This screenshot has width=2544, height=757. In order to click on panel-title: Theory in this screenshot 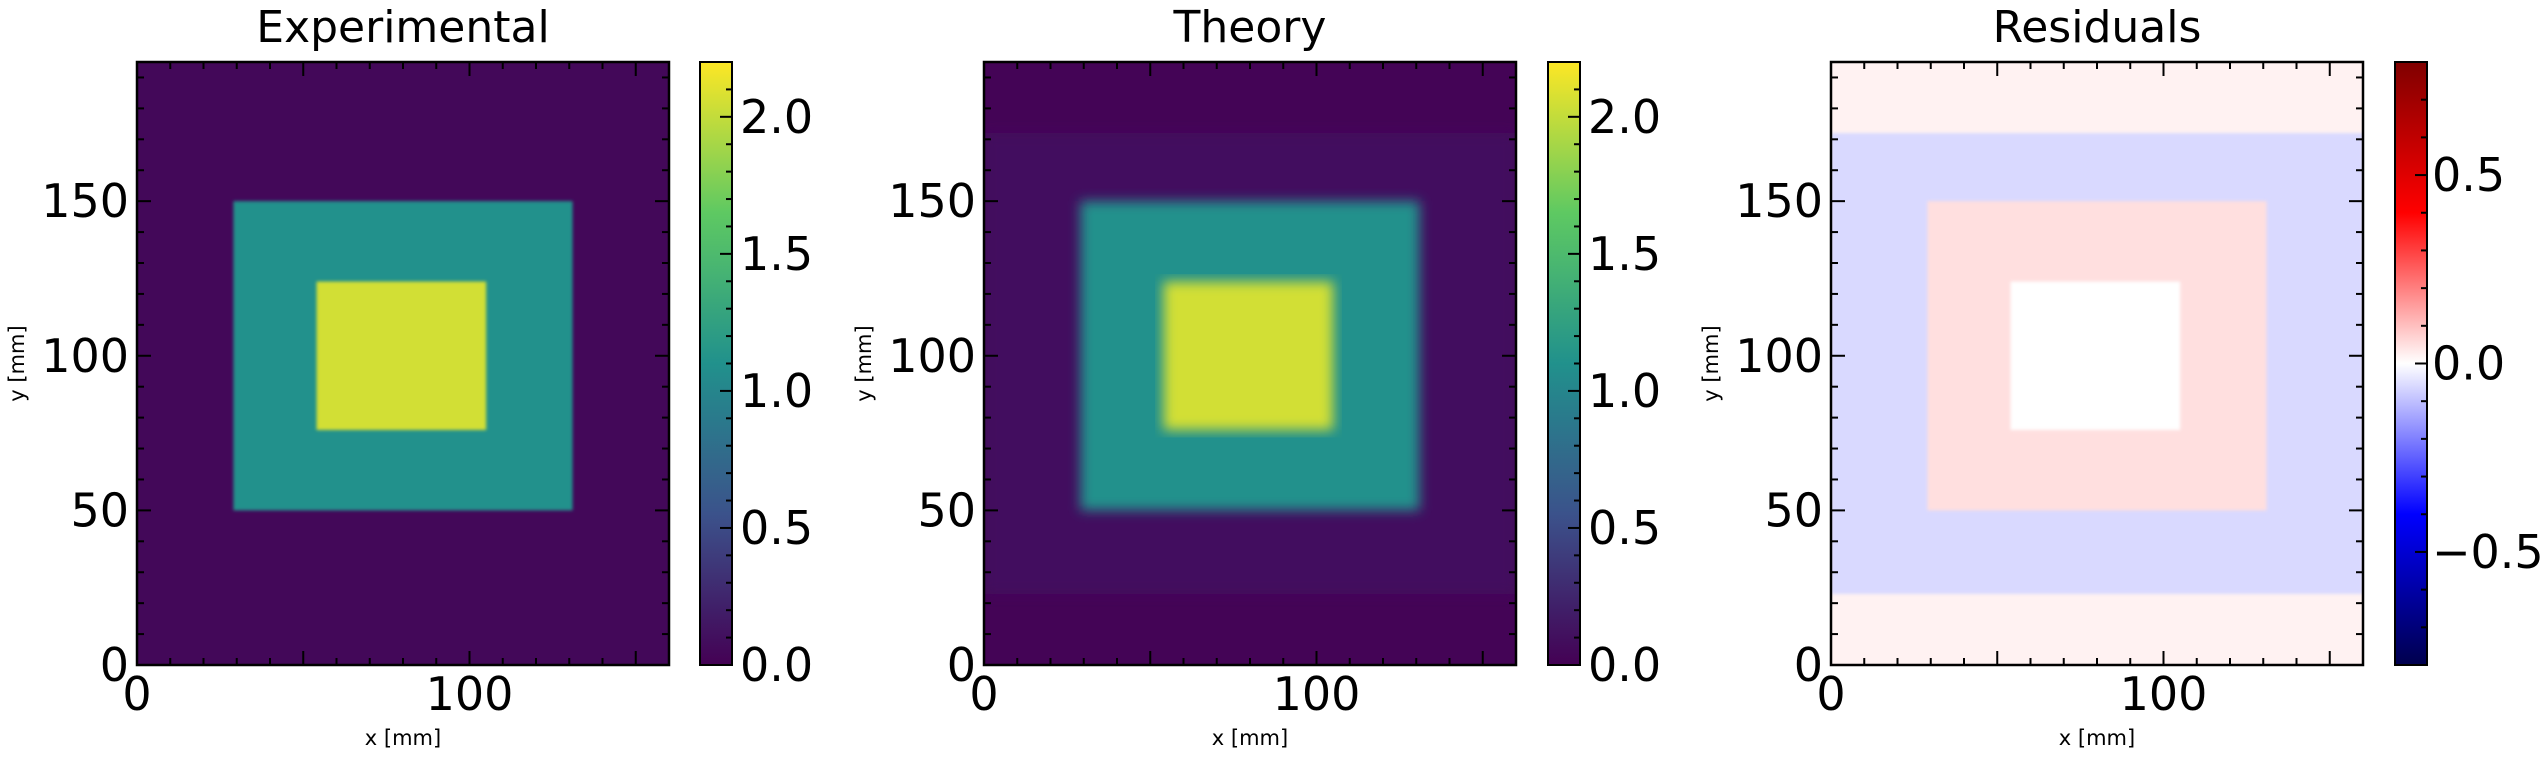, I will do `click(1250, 27)`.